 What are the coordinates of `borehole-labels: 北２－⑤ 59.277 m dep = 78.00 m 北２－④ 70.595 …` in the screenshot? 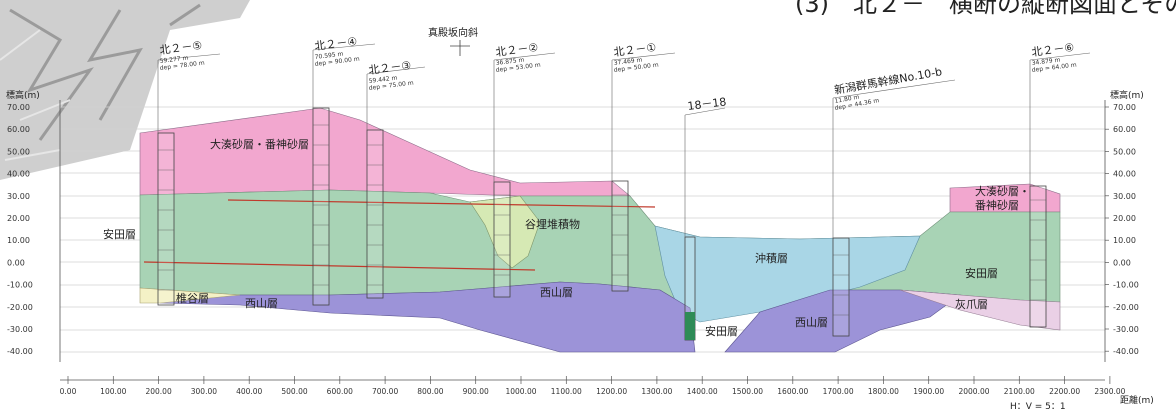 It's located at (618, 74).